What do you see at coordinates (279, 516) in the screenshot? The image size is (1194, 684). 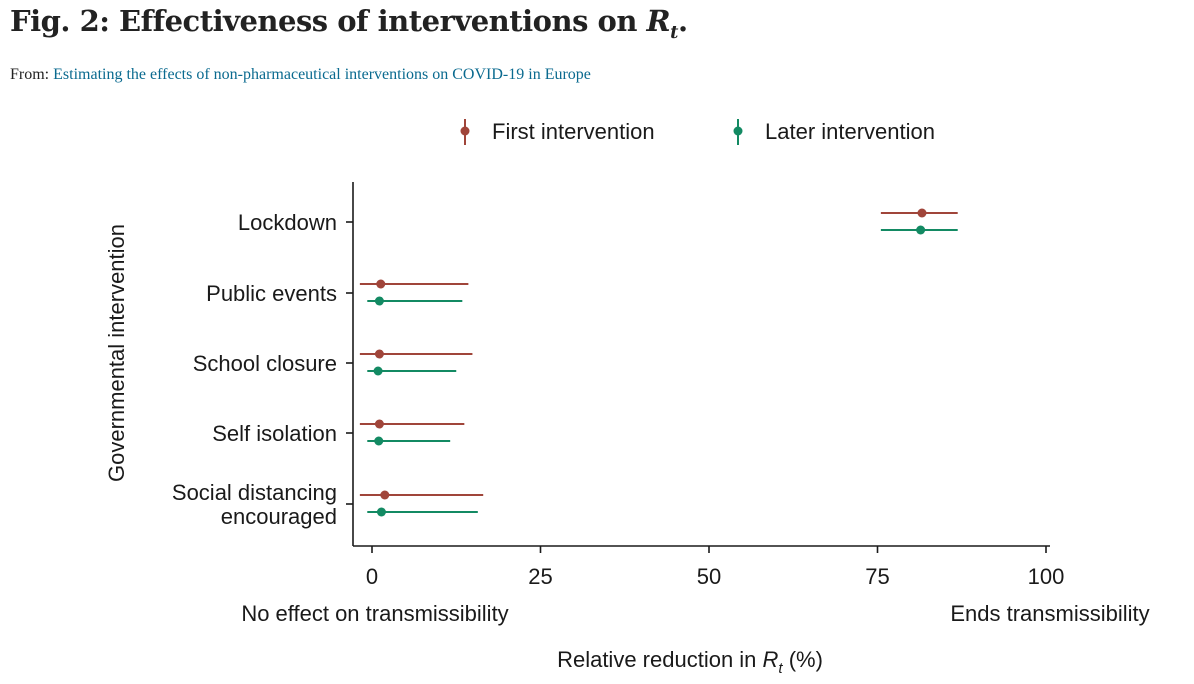 I see `category-label: encouraged` at bounding box center [279, 516].